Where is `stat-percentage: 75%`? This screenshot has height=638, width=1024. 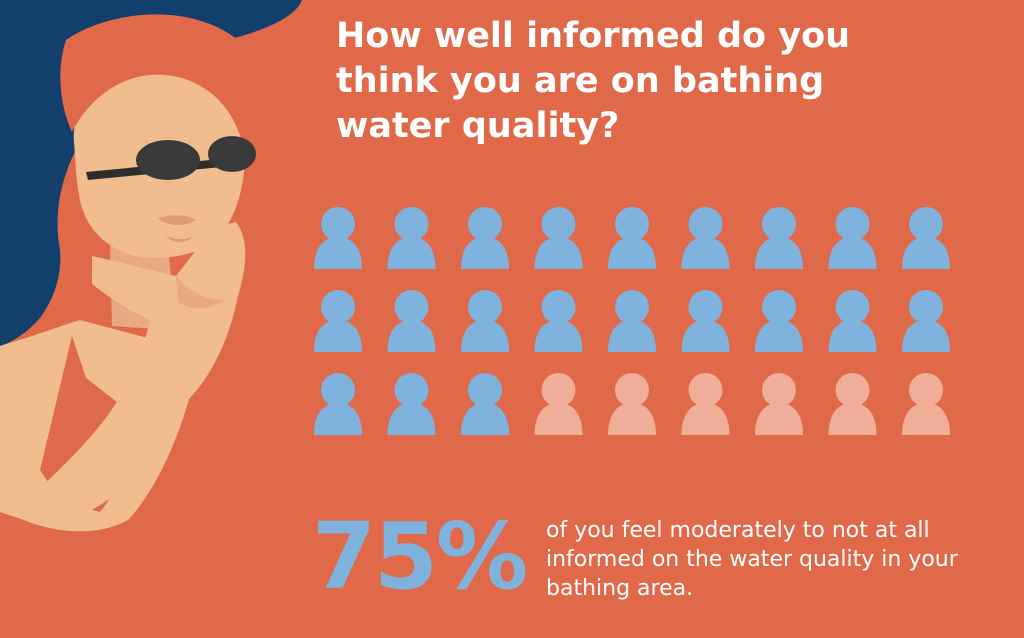
stat-percentage: 75% is located at coordinates (420, 556).